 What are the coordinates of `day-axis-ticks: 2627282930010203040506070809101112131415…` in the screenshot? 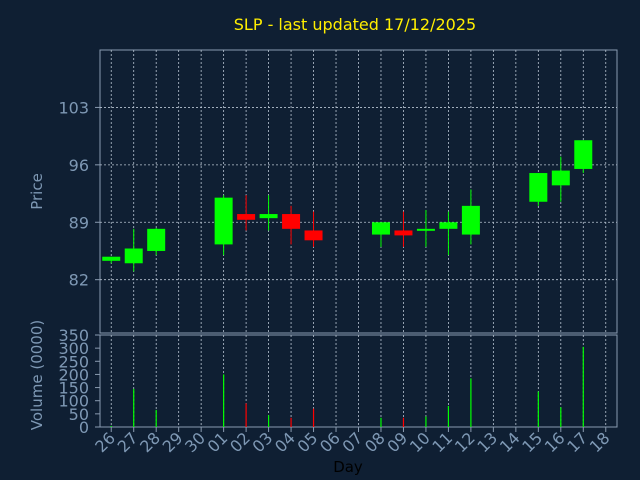 It's located at (352, 441).